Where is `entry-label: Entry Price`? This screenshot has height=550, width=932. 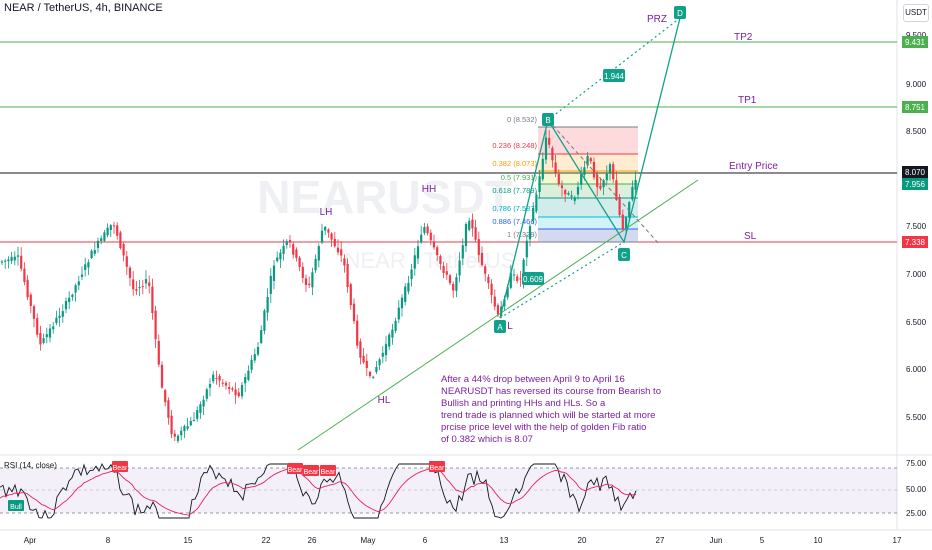 entry-label: Entry Price is located at coordinates (753, 166).